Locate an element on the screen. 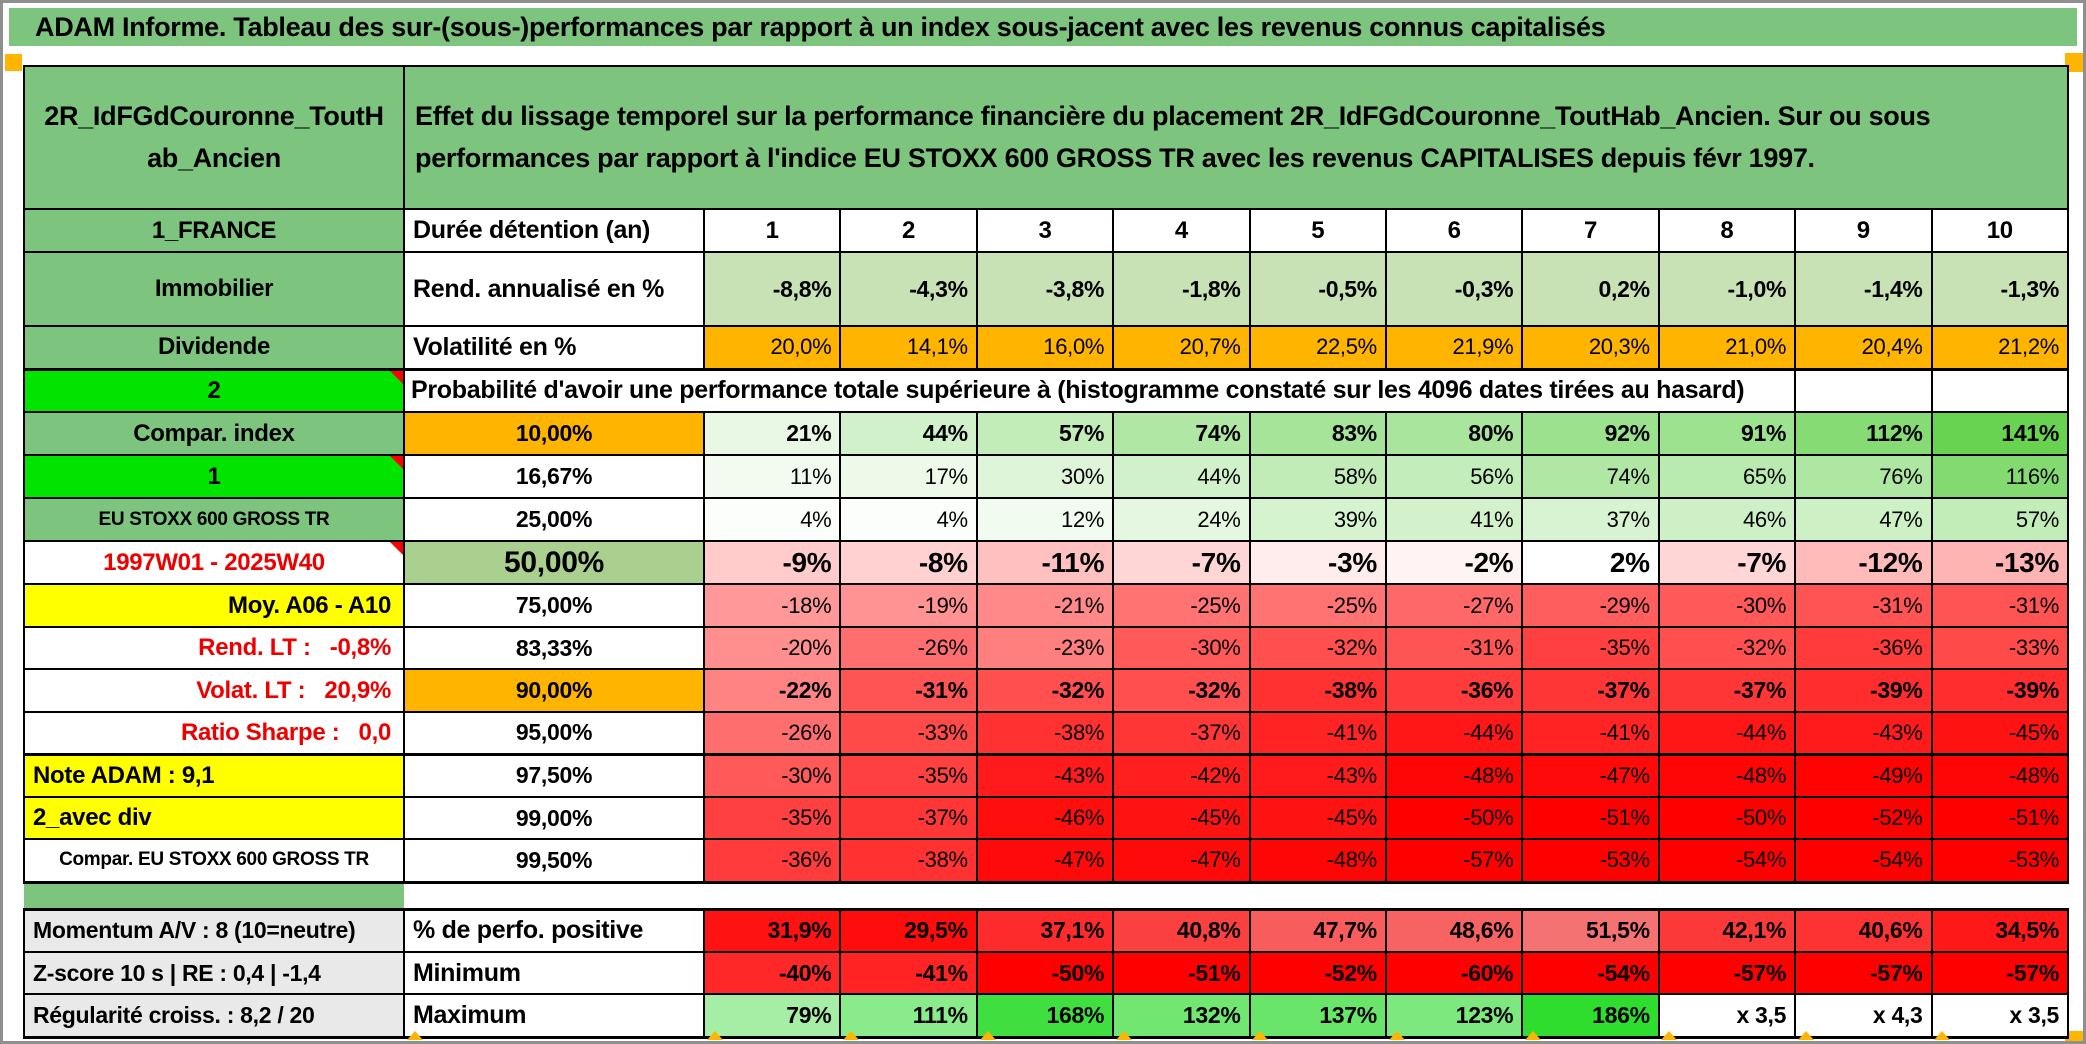 Image resolution: width=2086 pixels, height=1044 pixels. value-cell: 41% is located at coordinates (1454, 519).